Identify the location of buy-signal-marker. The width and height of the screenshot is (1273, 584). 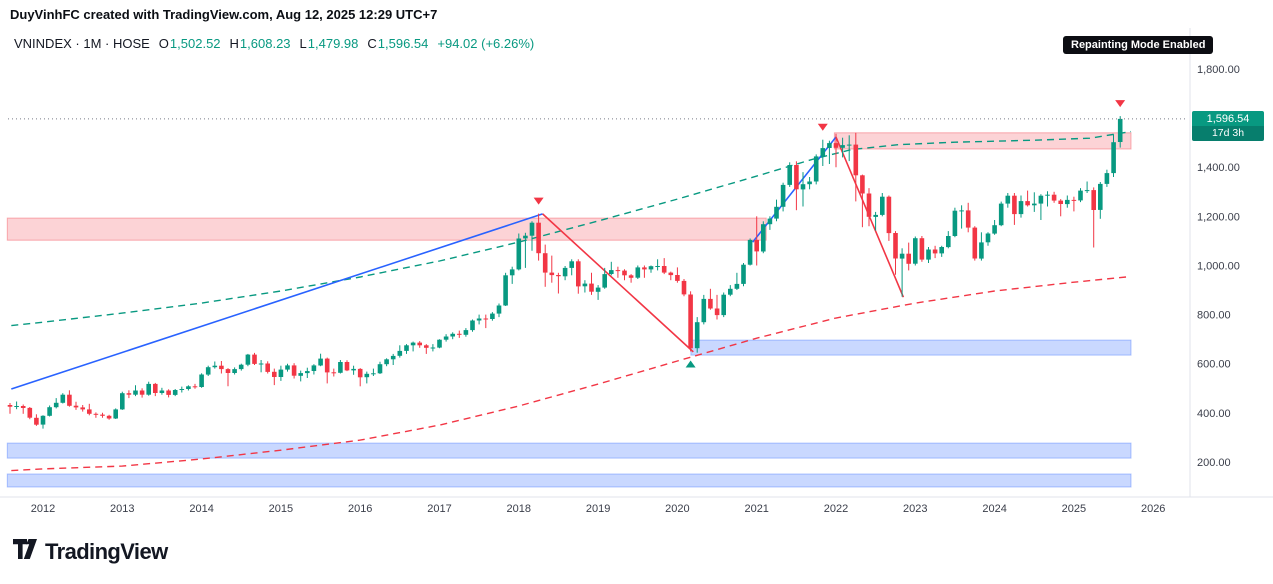
(690, 364).